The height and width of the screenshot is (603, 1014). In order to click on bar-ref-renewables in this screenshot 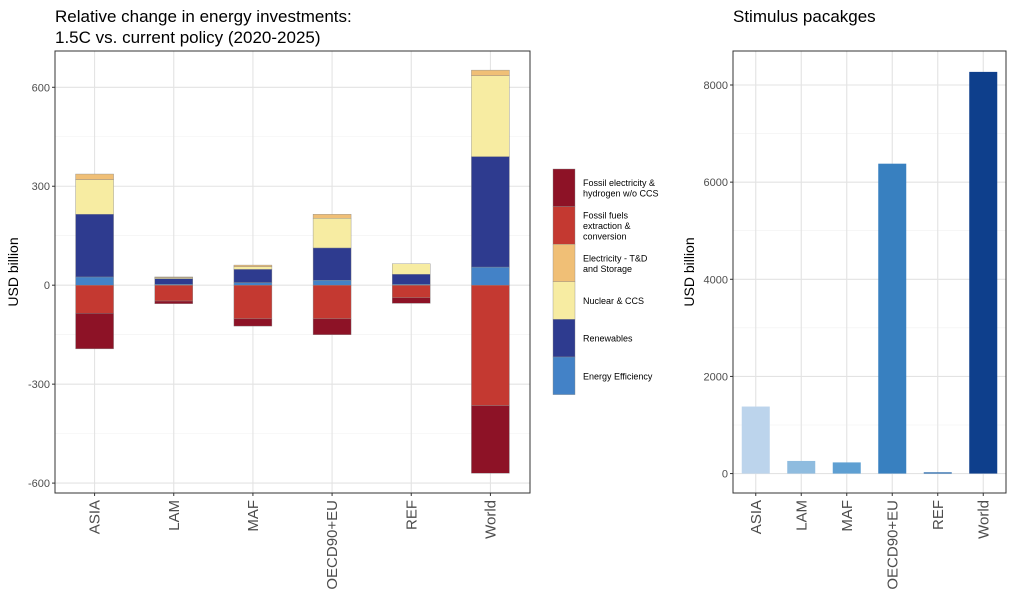, I will do `click(411, 279)`.